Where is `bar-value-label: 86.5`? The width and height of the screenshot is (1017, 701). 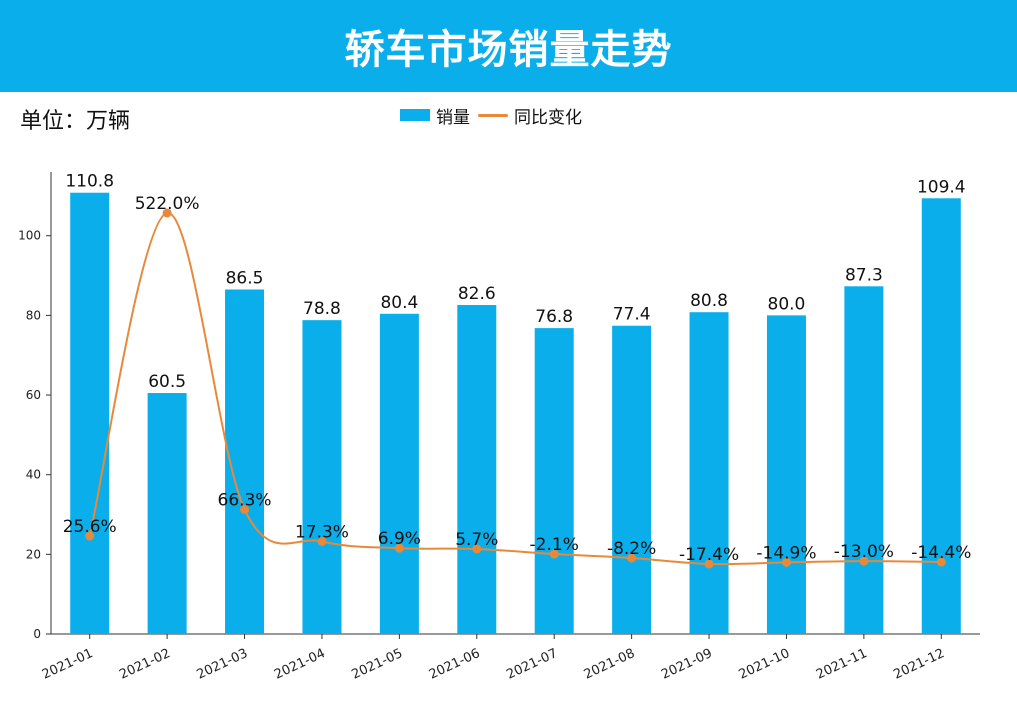
bar-value-label: 86.5 is located at coordinates (245, 278).